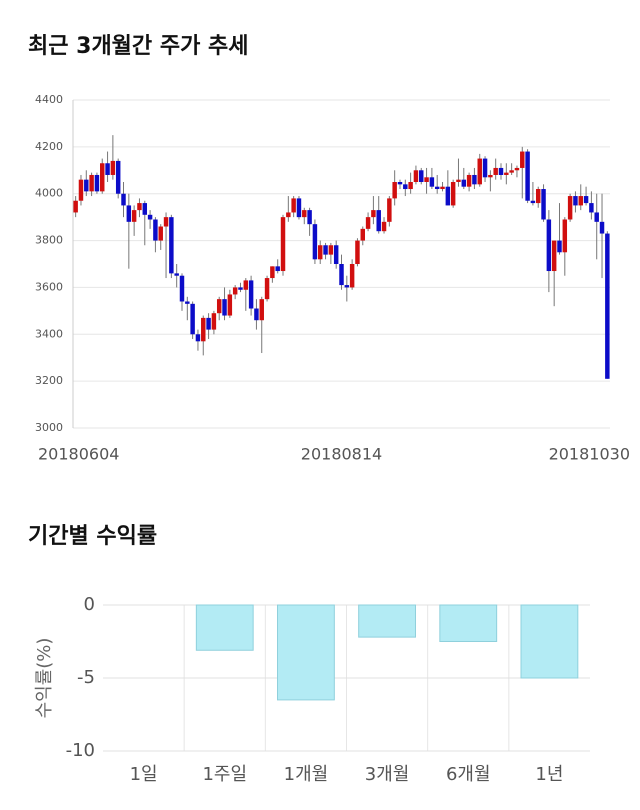  I want to click on y-tick-label: -10, so click(80, 750).